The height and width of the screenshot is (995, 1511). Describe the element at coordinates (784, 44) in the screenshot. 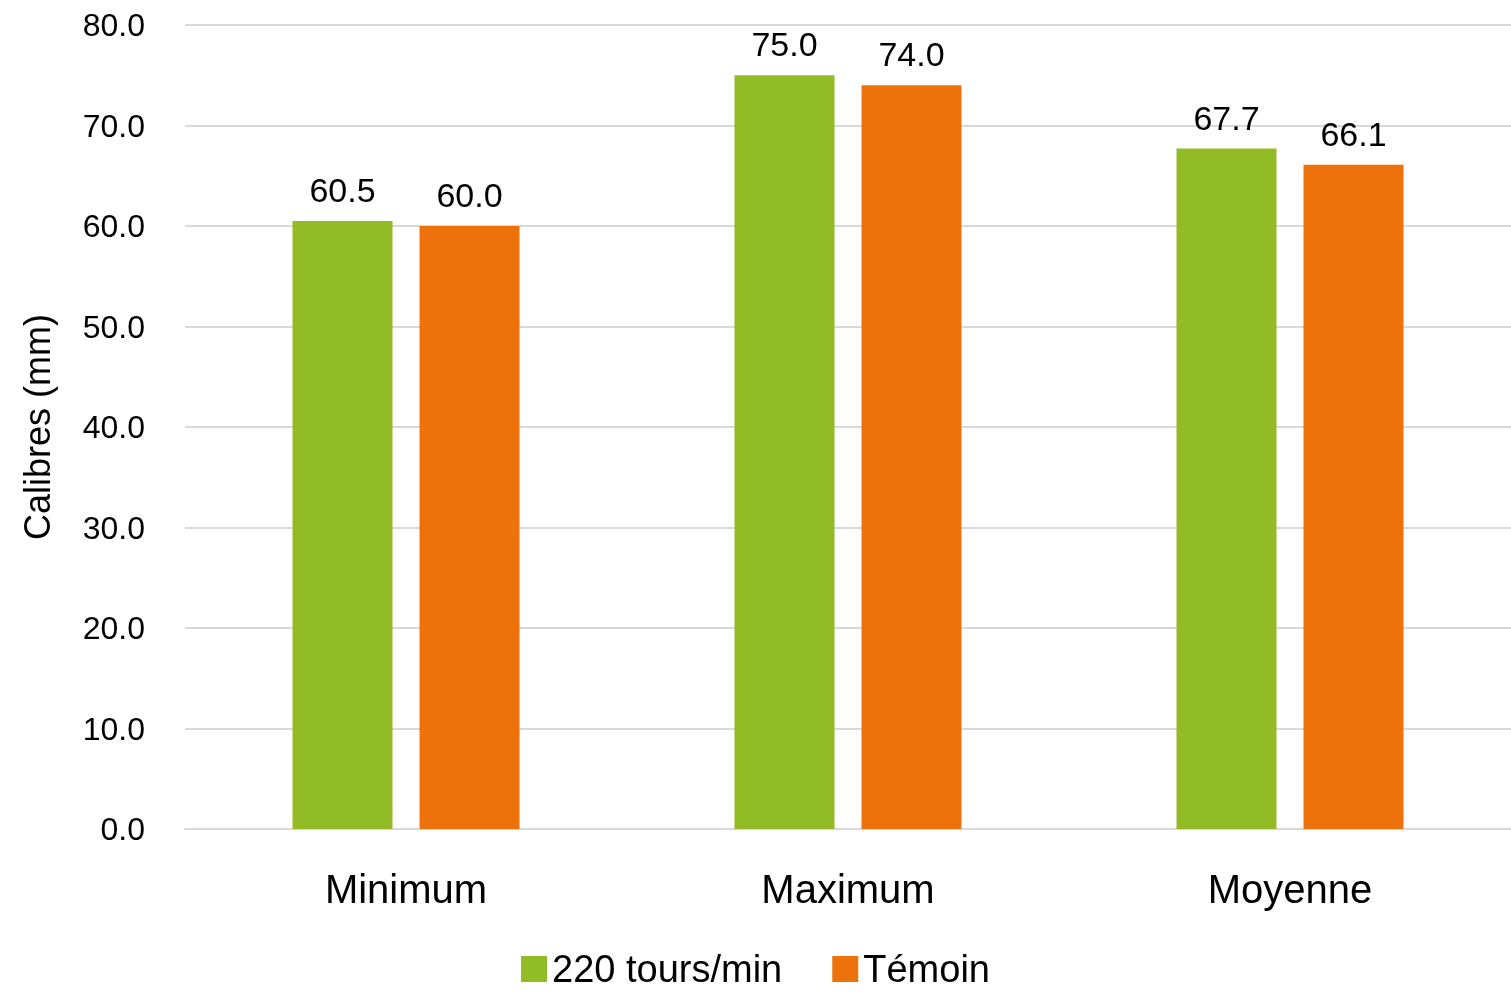

I see `data-label: 75.0` at that location.